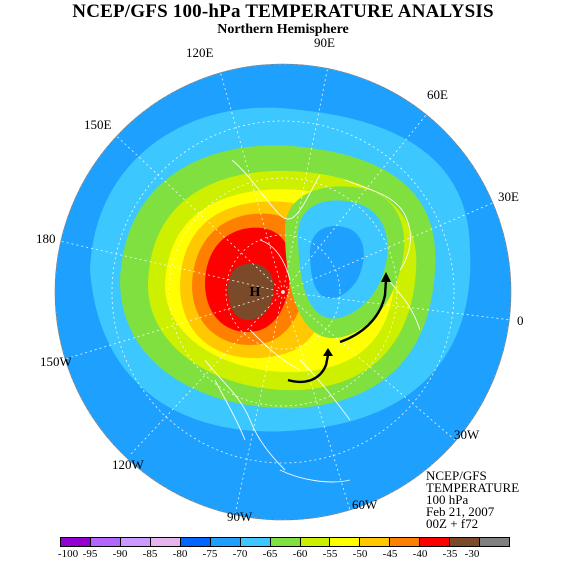  I want to click on high-pressure-marker: H, so click(255, 292).